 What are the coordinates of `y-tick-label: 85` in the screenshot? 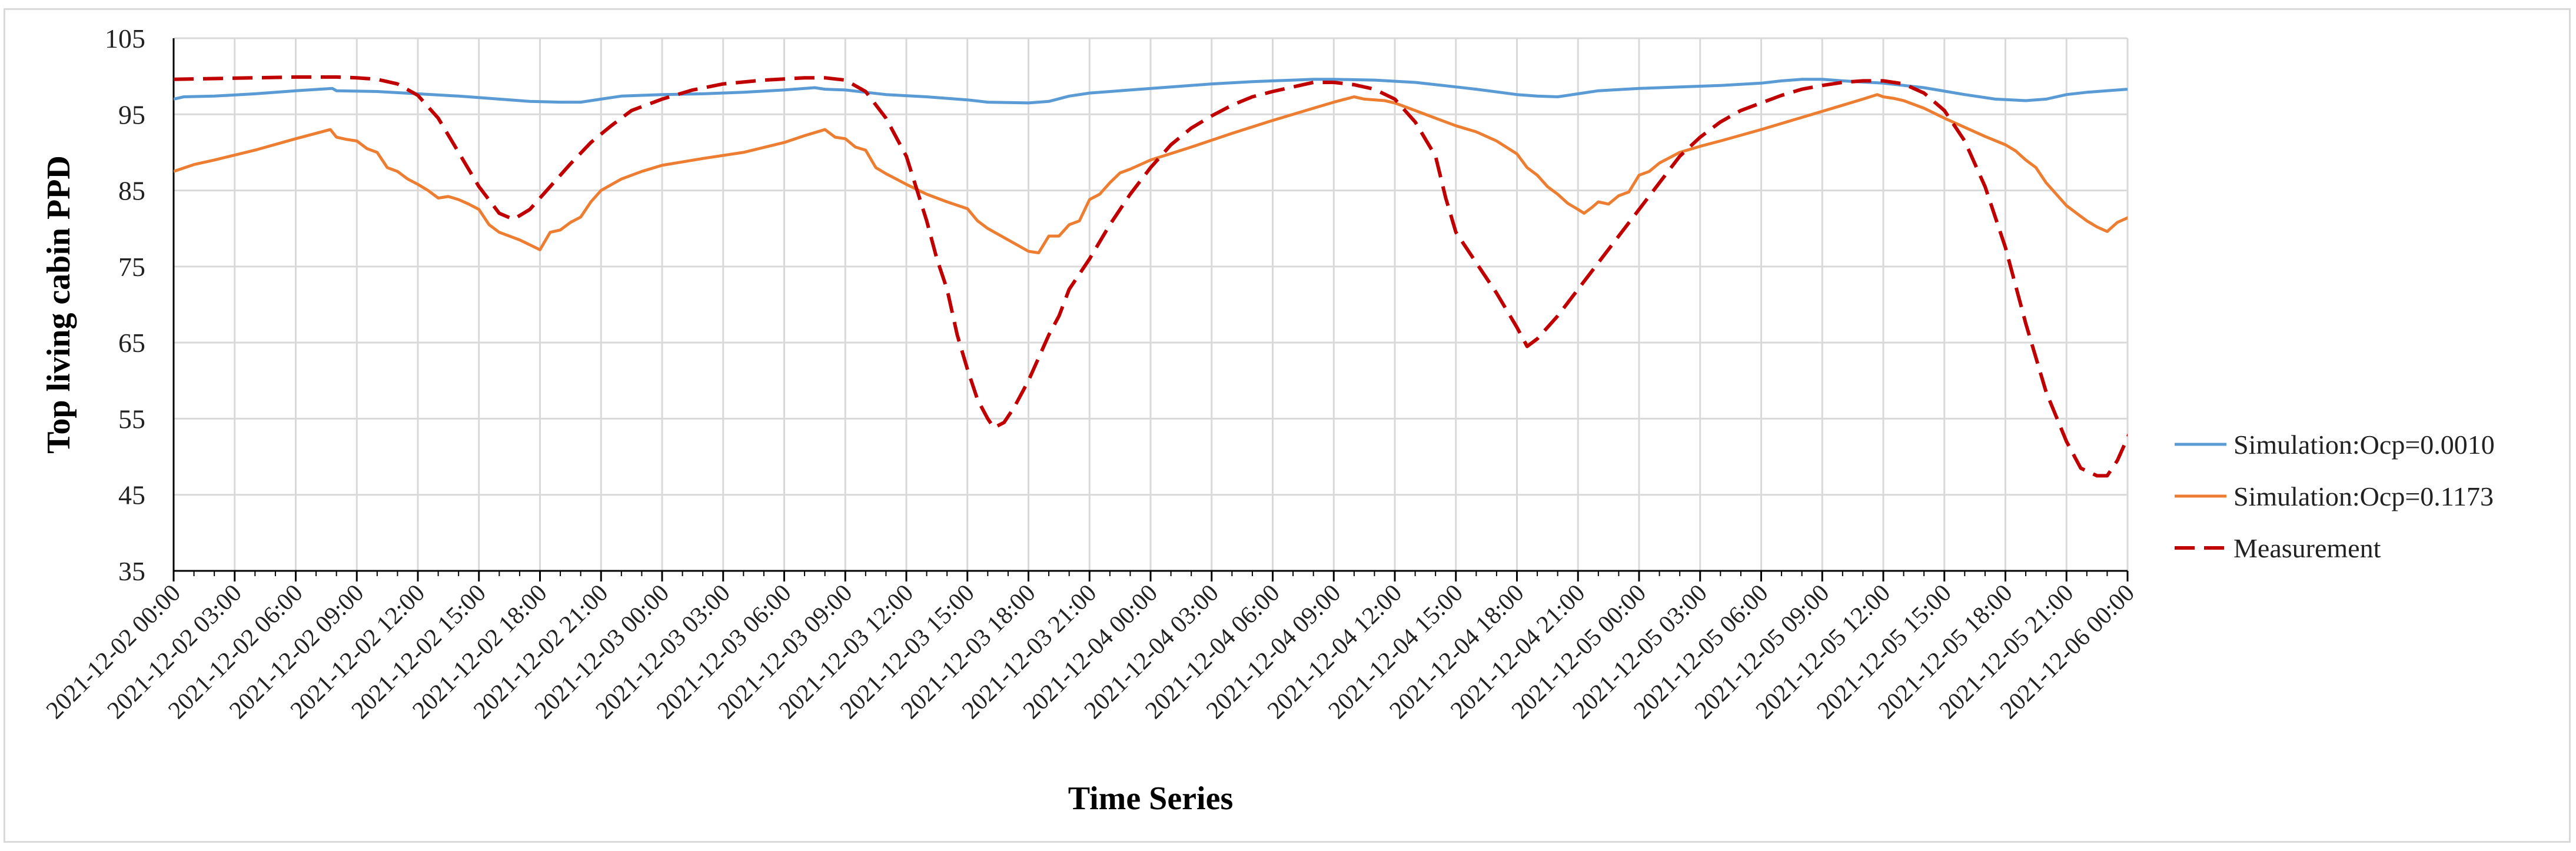 It's located at (131, 191).